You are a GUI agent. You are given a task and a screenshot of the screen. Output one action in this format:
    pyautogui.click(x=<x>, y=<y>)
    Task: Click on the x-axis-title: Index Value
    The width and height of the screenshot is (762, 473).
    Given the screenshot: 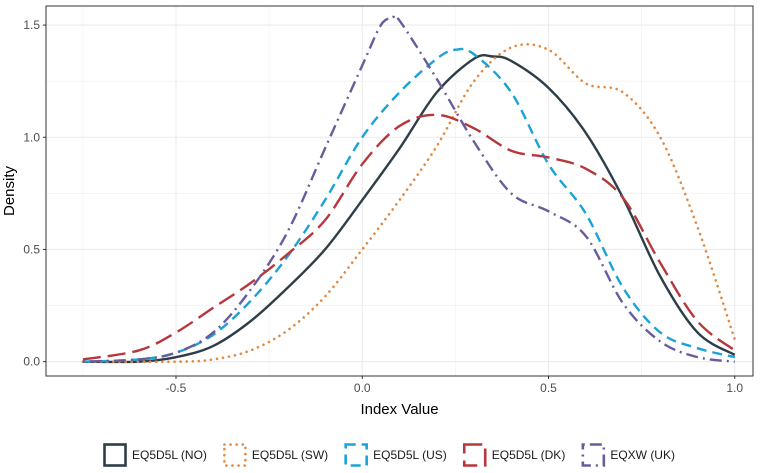 What is the action you would take?
    pyautogui.click(x=399, y=409)
    